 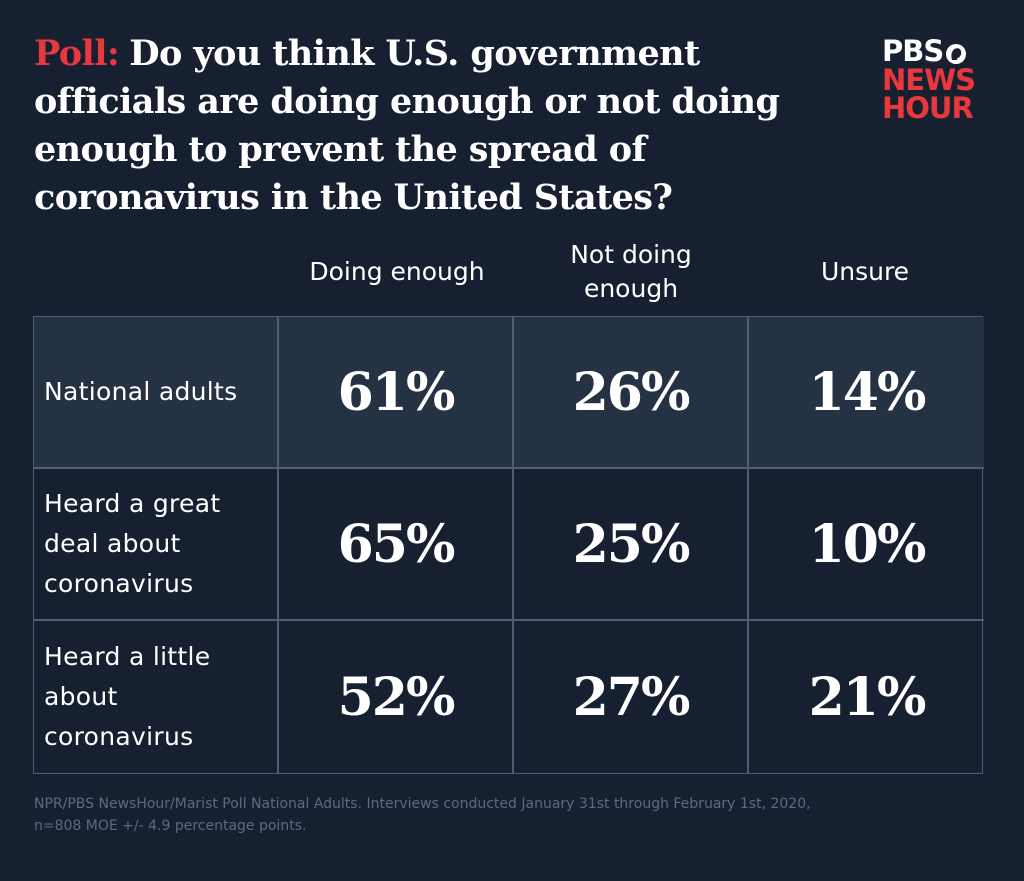 I want to click on pbs-head-icon, so click(x=956, y=52).